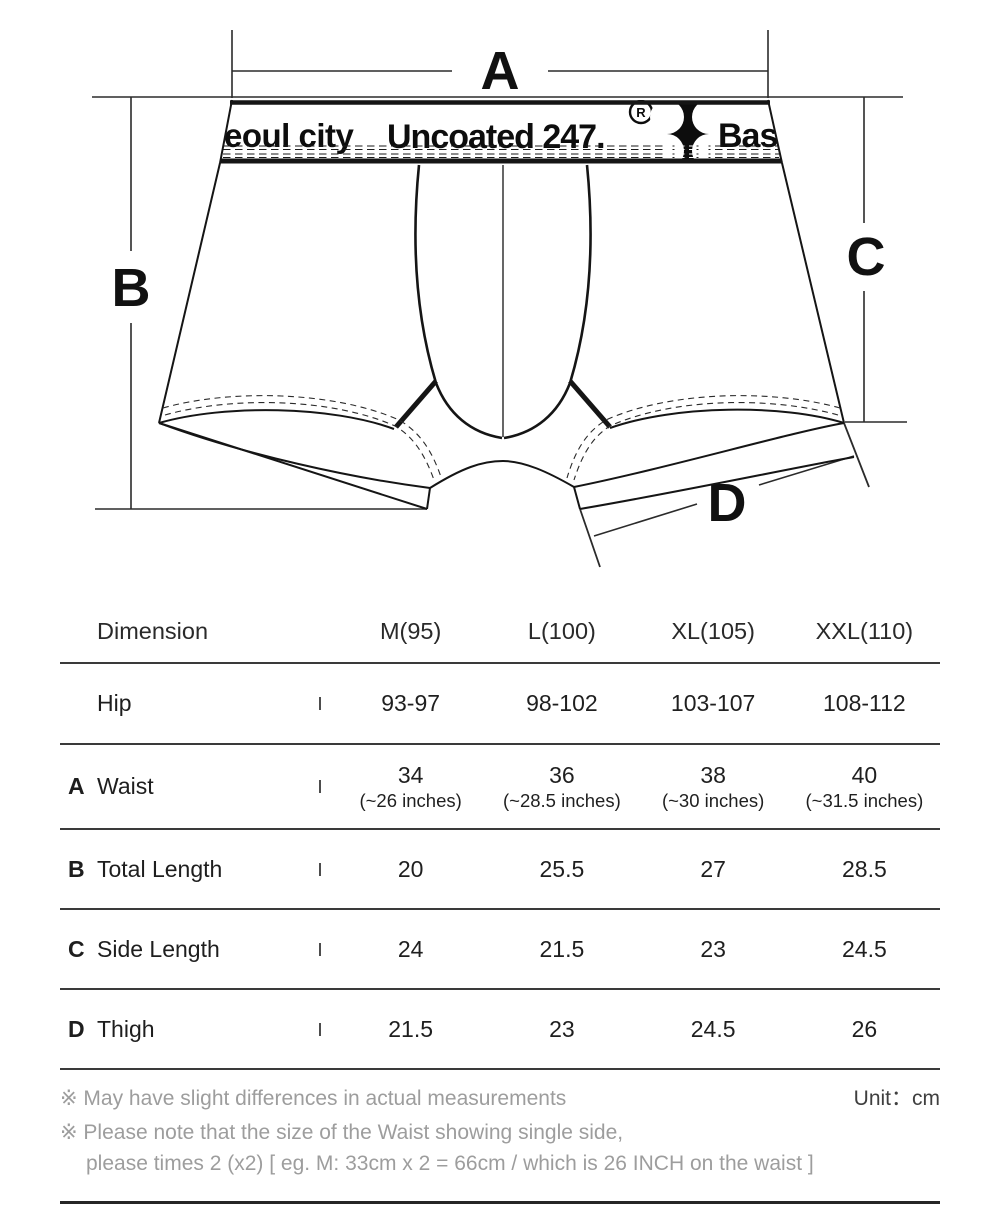 This screenshot has width=1000, height=1232. Describe the element at coordinates (276, 419) in the screenshot. I see `left-hem-top-curve` at that location.